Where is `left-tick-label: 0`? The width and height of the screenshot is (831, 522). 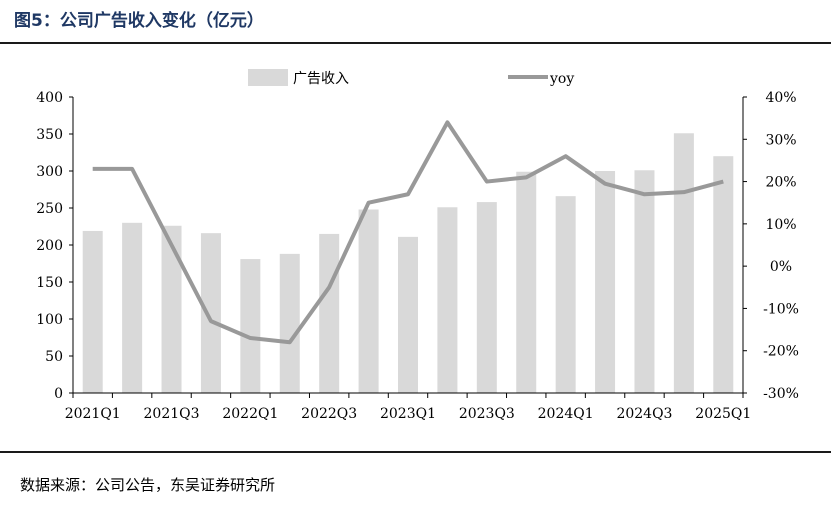
left-tick-label: 0 is located at coordinates (58, 394).